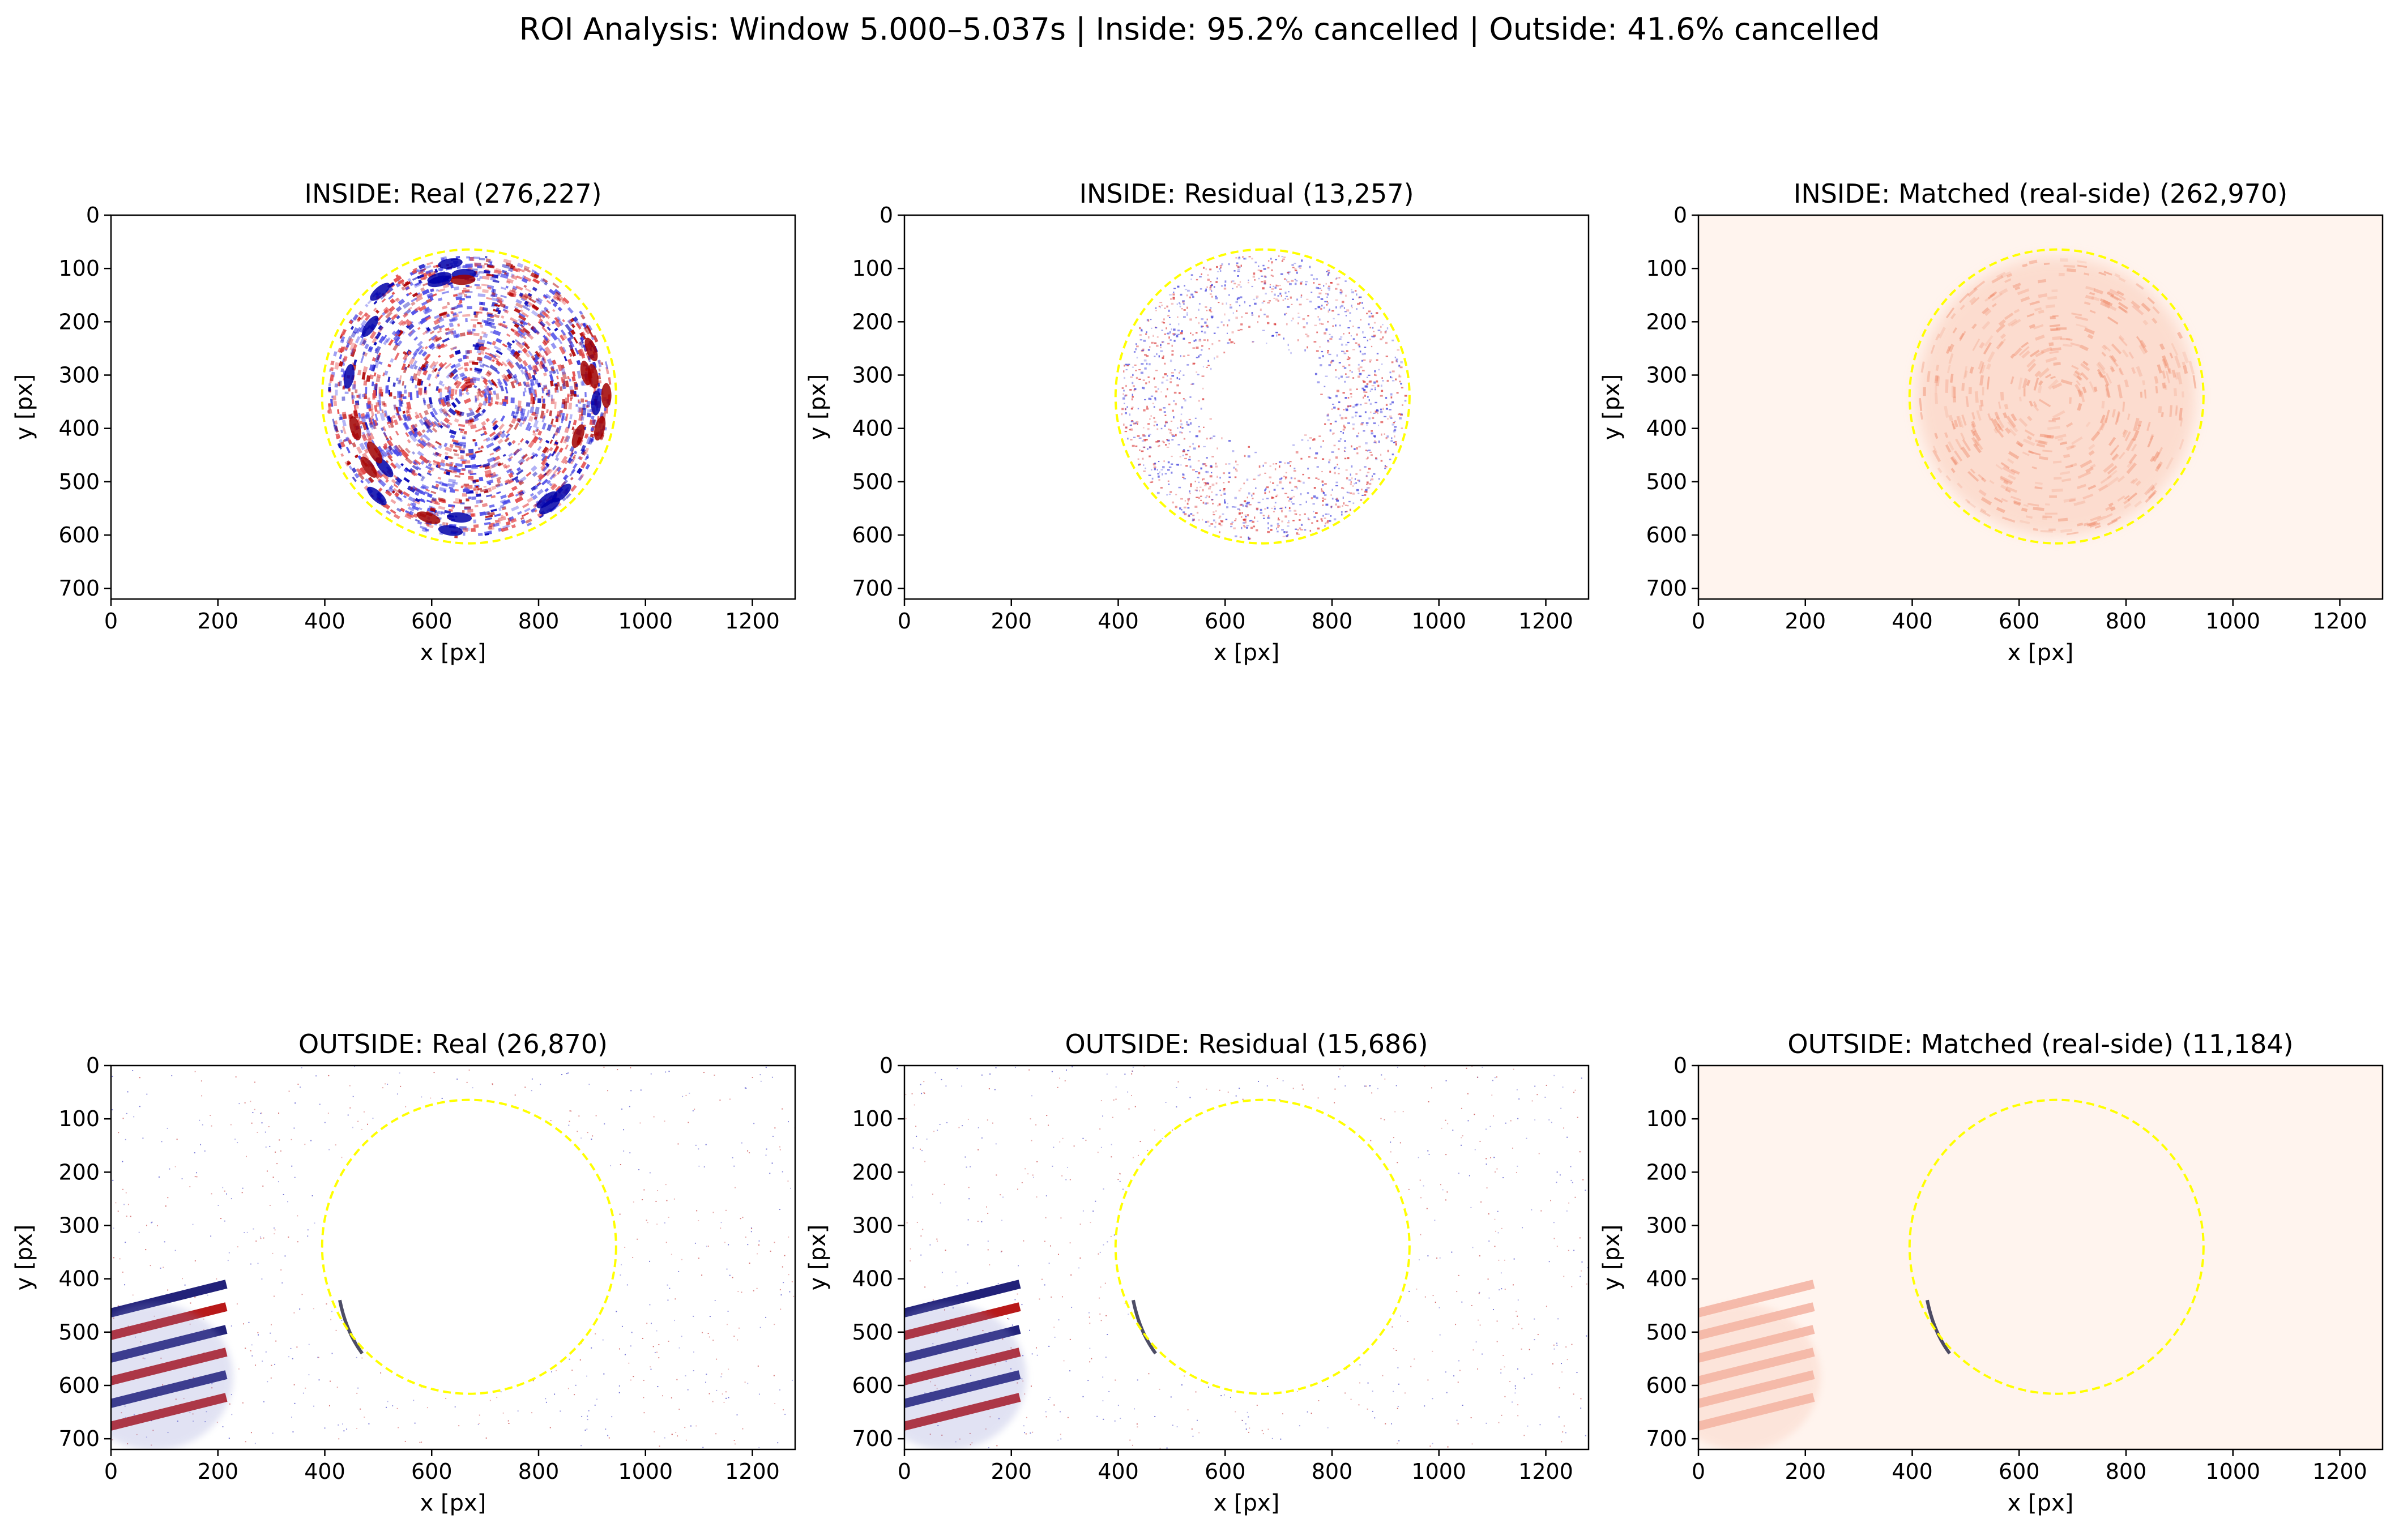 This screenshot has height=1540, width=2399. Describe the element at coordinates (872, 535) in the screenshot. I see `inside-residual-ytick-label: 600` at that location.